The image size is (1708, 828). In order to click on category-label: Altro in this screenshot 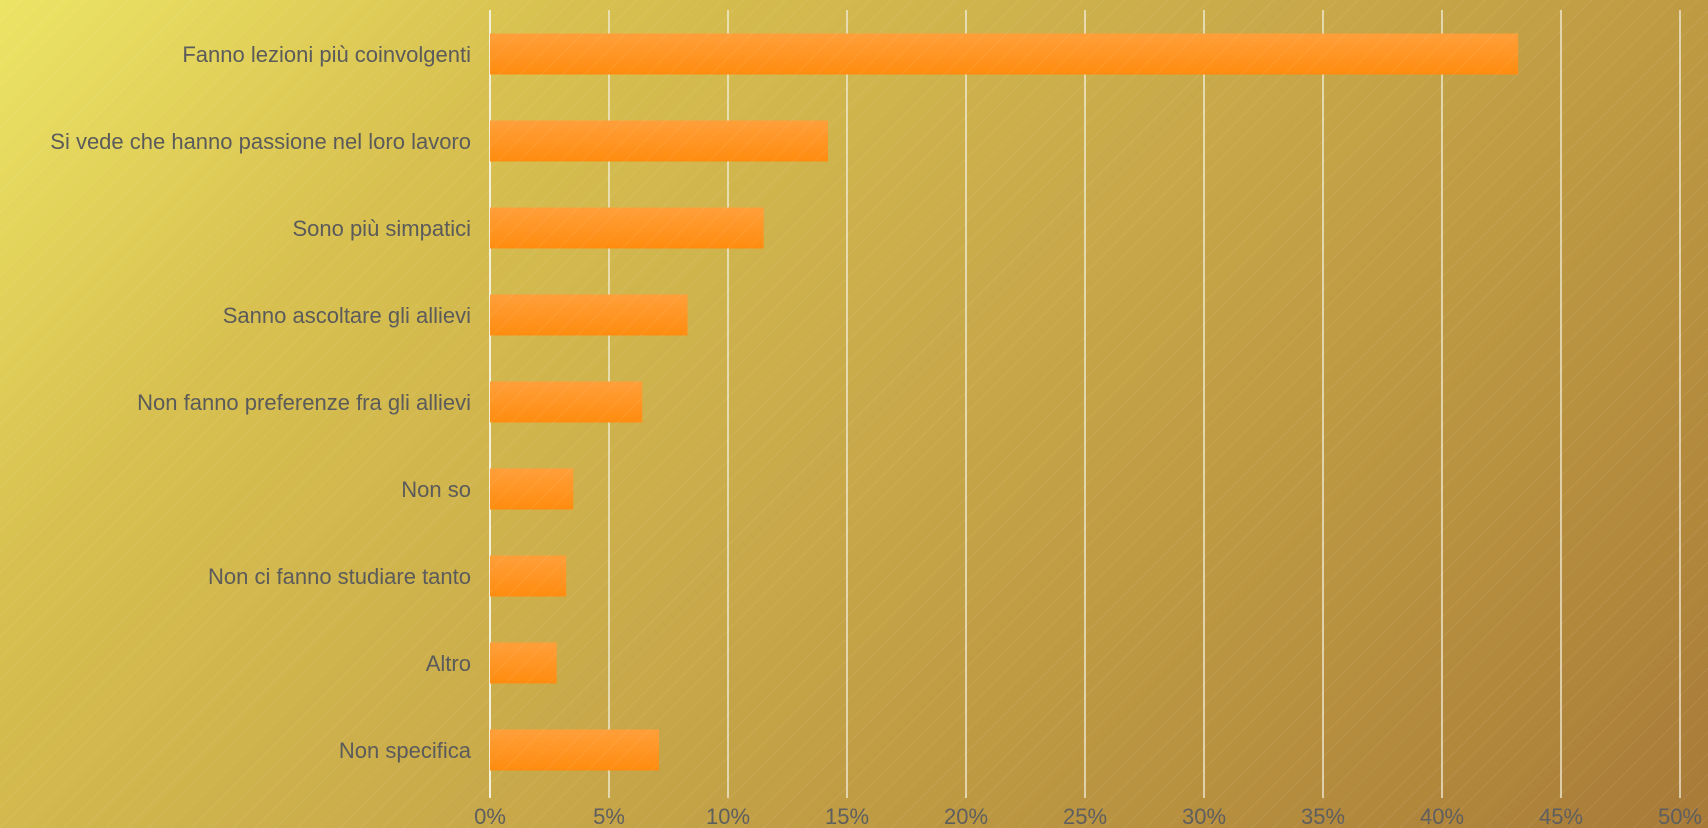, I will do `click(448, 663)`.